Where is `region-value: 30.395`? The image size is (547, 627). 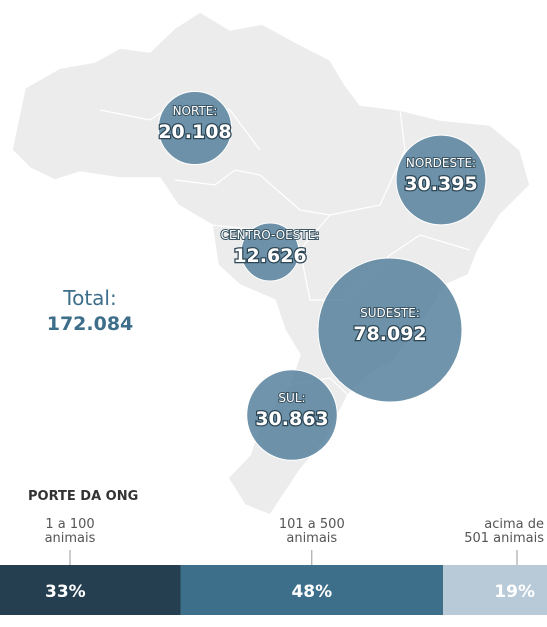 region-value: 30.395 is located at coordinates (440, 184).